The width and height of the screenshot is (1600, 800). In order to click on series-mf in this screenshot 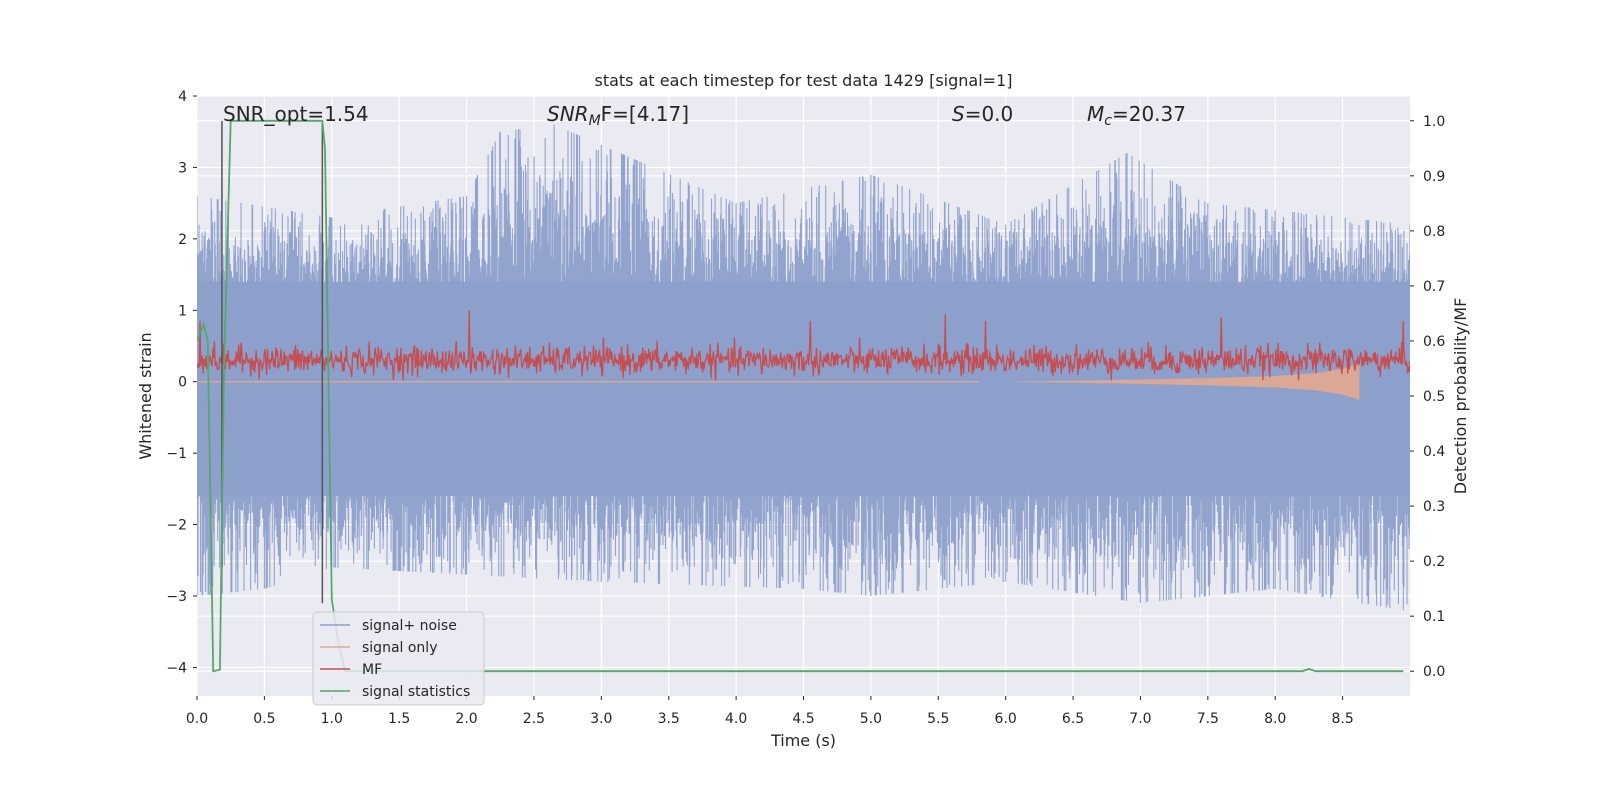, I will do `click(803, 345)`.